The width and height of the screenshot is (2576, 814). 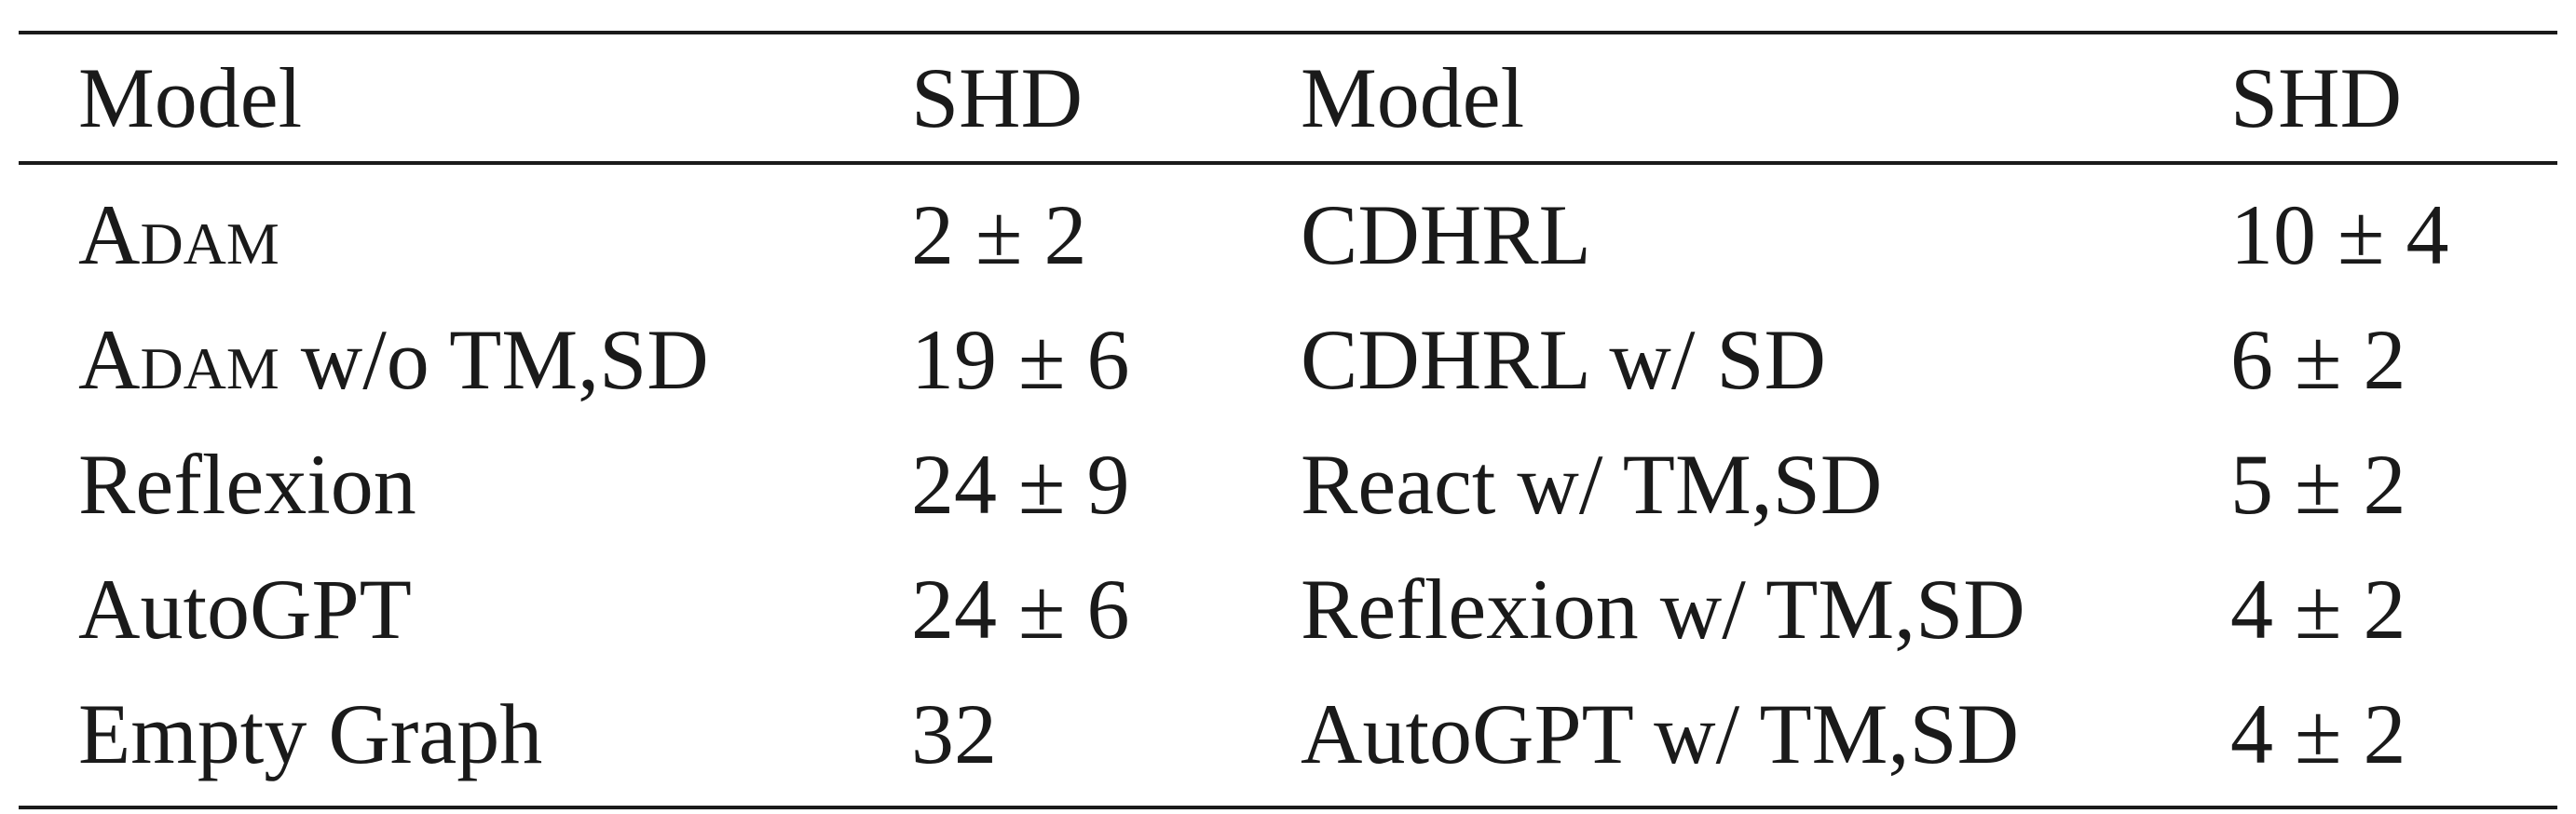 What do you see at coordinates (494, 360) in the screenshot?
I see `model-name-suffix: w/o TM,SD` at bounding box center [494, 360].